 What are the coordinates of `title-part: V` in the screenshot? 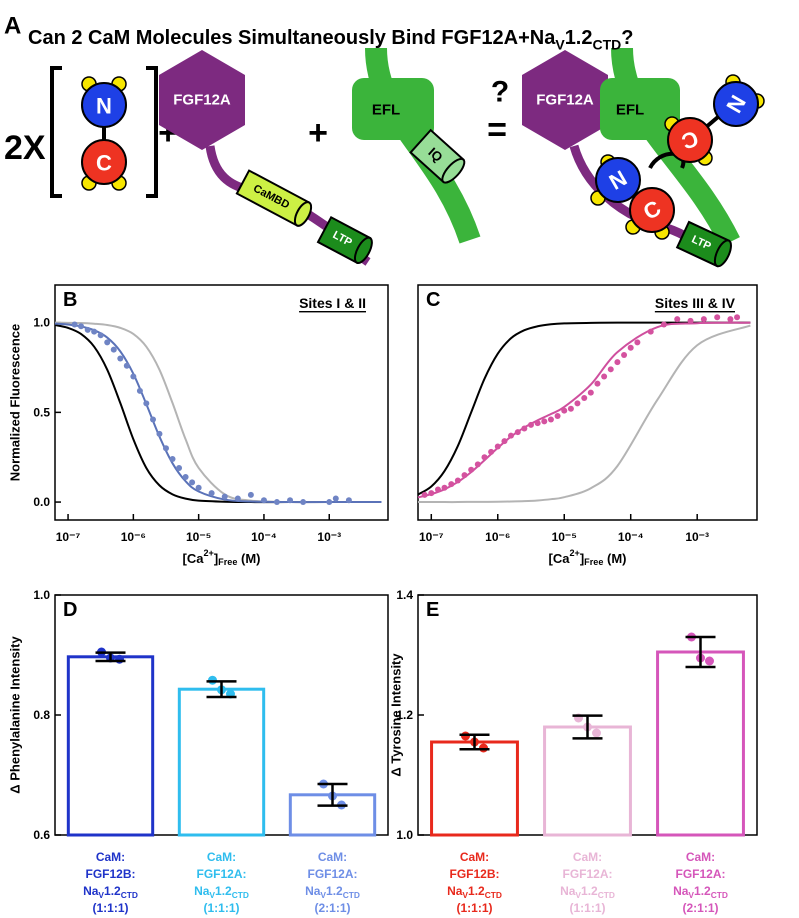 It's located at (560, 44).